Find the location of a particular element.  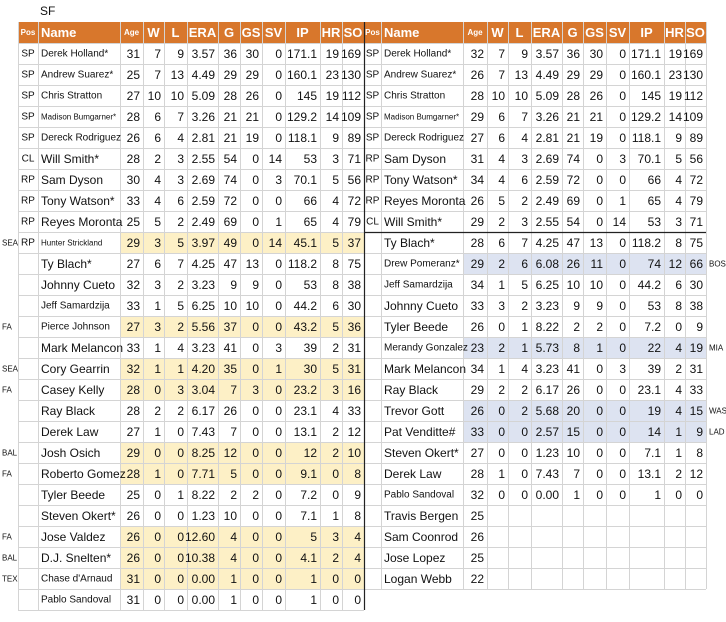

player-name: Derek Holland* is located at coordinates (74, 54).